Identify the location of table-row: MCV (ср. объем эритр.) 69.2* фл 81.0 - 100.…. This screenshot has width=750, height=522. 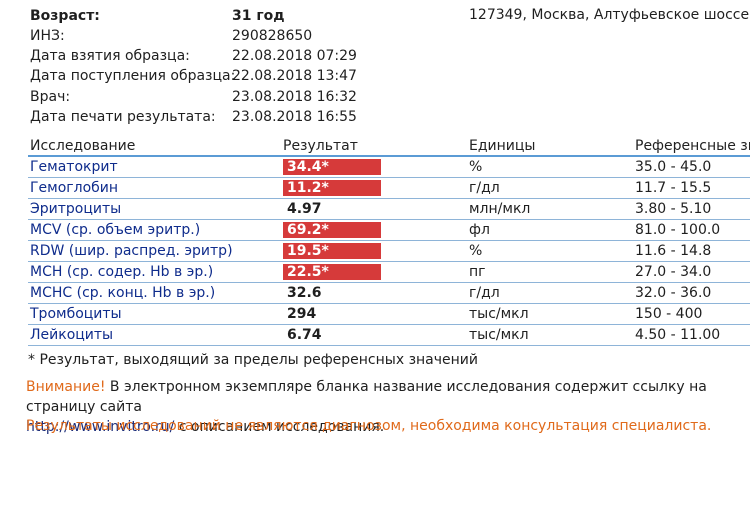
(389, 230).